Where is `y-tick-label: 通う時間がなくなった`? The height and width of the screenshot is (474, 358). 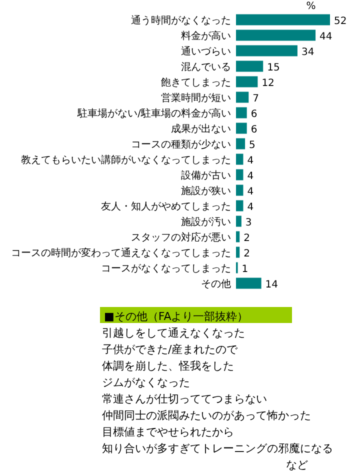 y-tick-label: 通う時間がなくなった is located at coordinates (181, 20).